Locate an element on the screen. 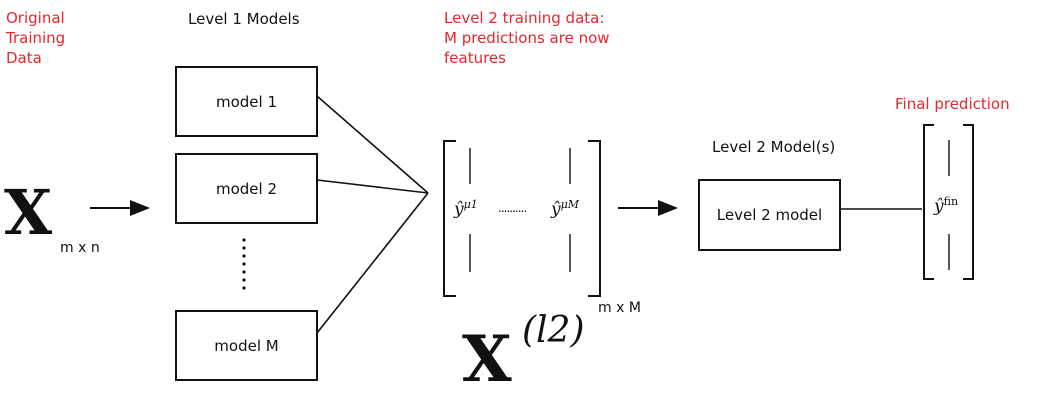  model1-connector is located at coordinates (372, 144).